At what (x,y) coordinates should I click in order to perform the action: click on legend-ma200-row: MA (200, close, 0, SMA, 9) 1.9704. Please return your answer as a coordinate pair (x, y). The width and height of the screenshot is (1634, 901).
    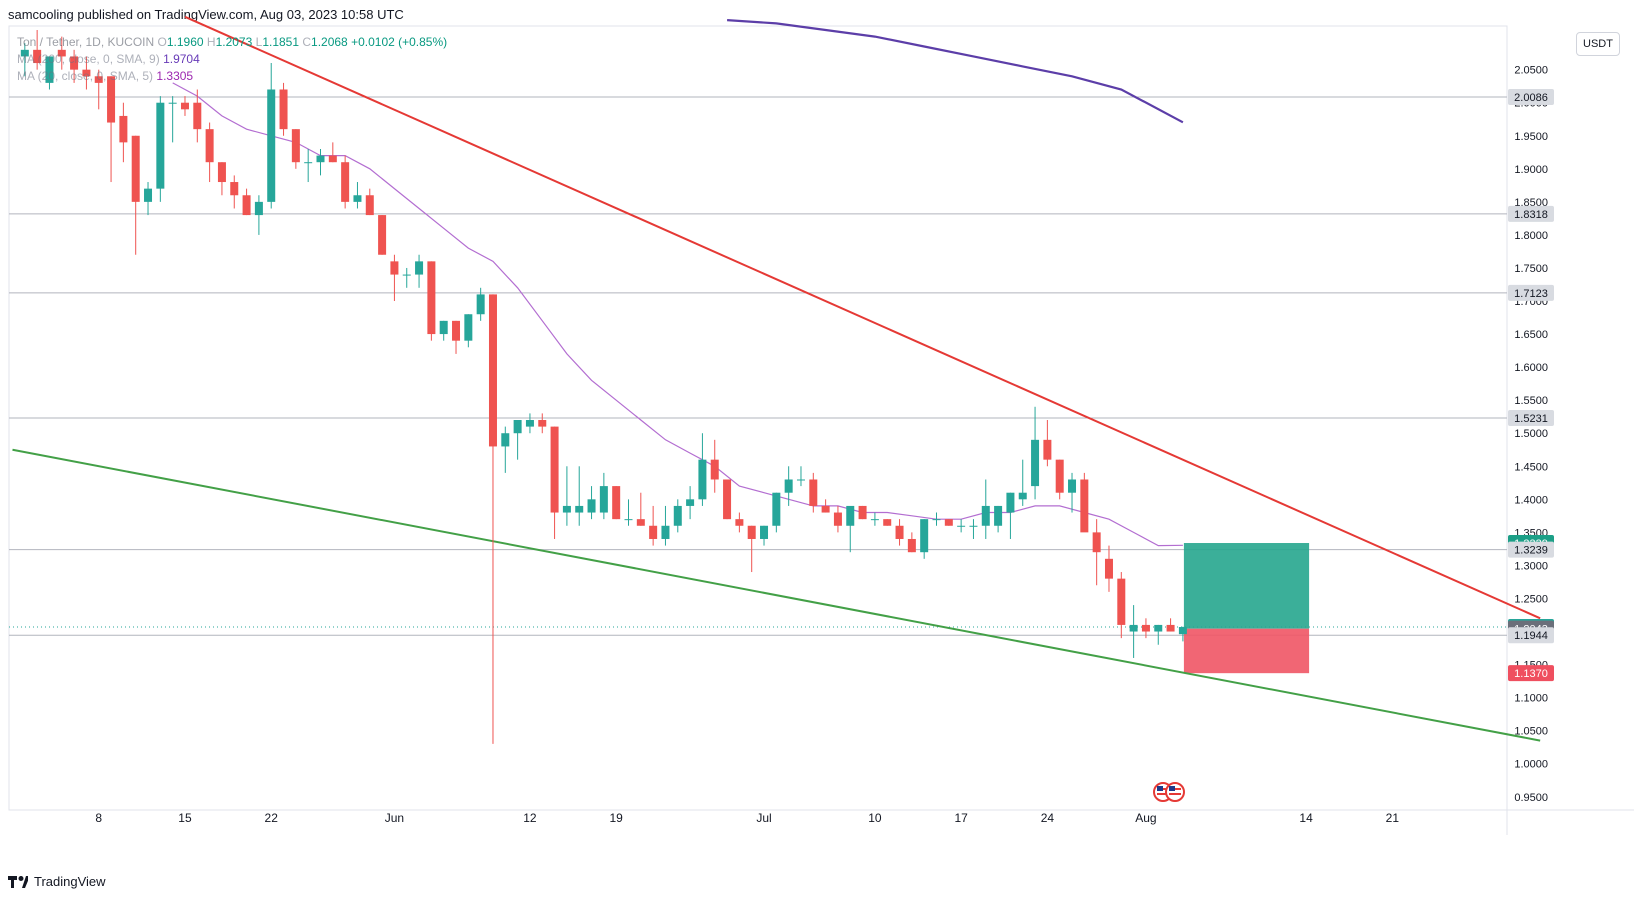
    Looking at the image, I should click on (232, 59).